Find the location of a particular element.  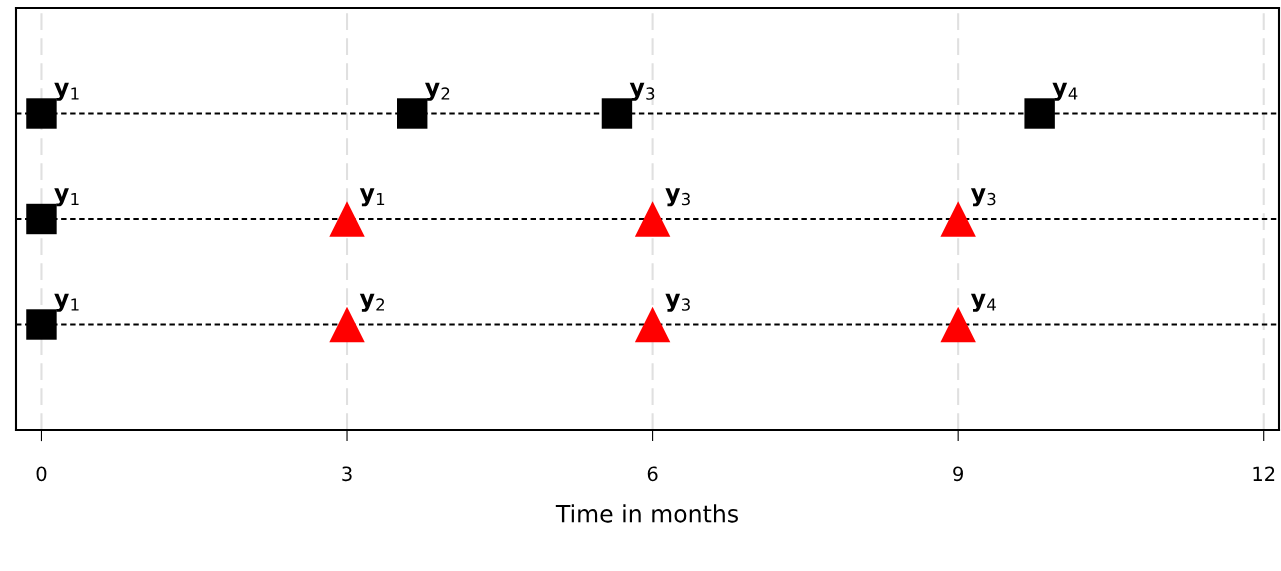

x-tick-label: 6 is located at coordinates (652, 474).